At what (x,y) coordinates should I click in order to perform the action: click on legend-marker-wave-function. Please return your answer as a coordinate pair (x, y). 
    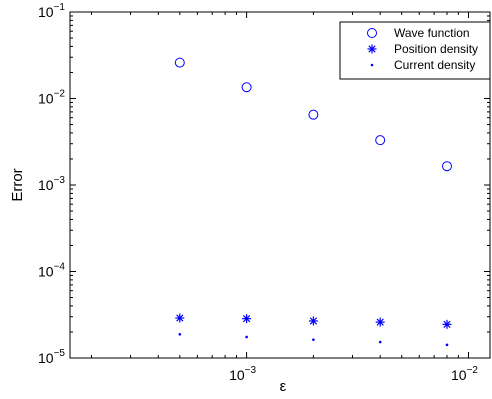
    Looking at the image, I should click on (372, 33).